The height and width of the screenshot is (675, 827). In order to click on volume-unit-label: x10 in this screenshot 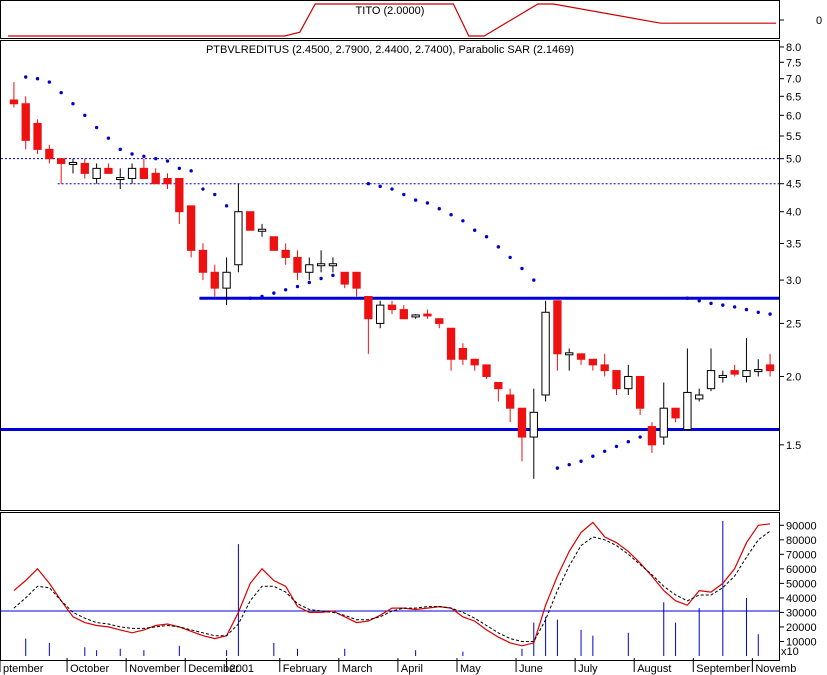, I will do `click(790, 652)`.